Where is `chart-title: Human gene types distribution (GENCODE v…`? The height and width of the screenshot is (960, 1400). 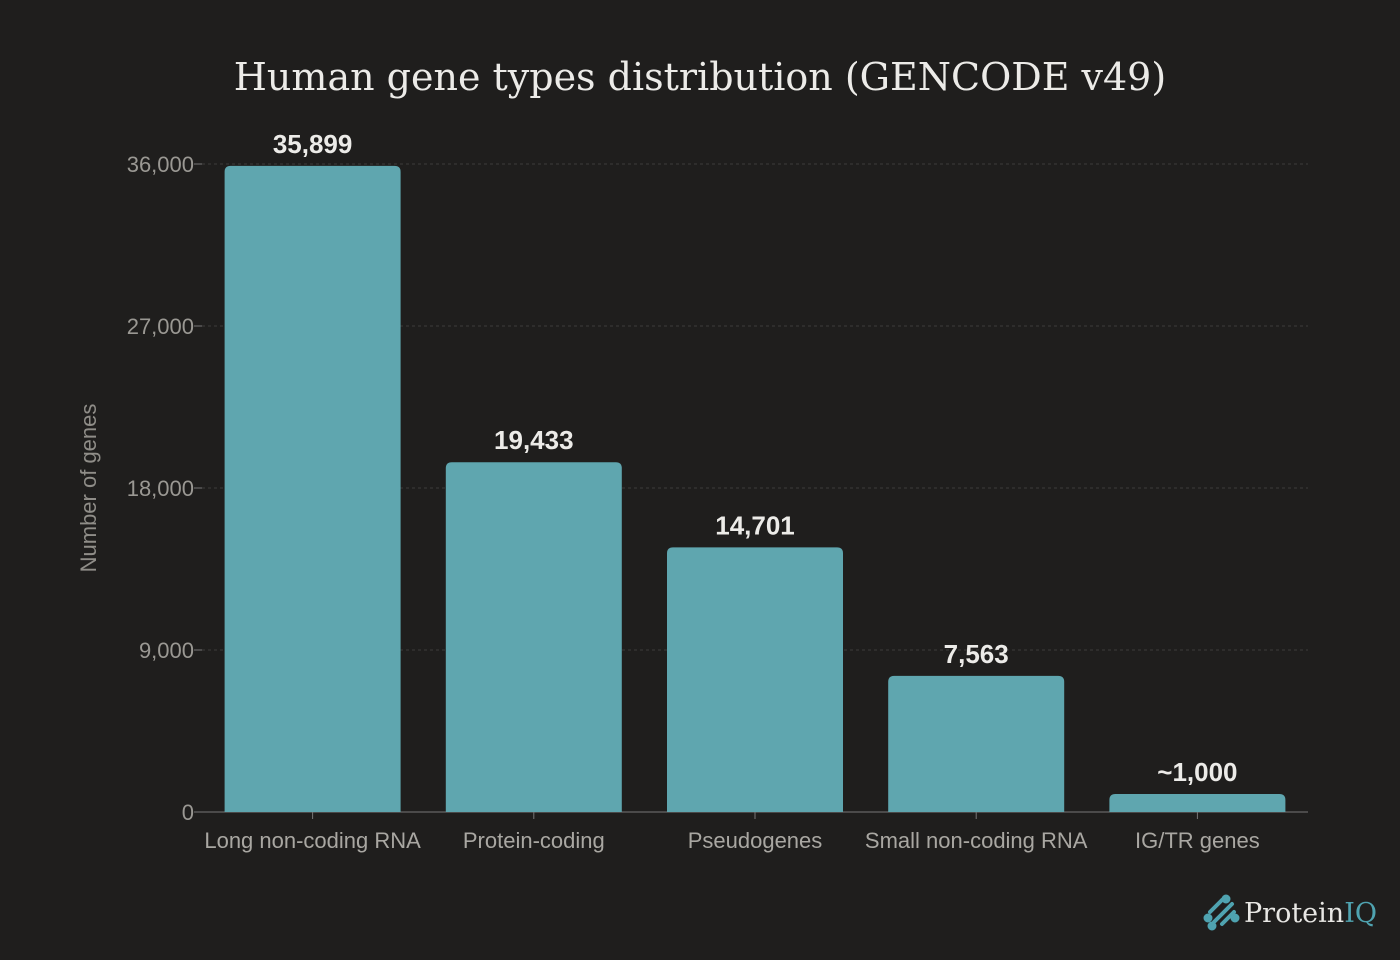 chart-title: Human gene types distribution (GENCODE v… is located at coordinates (700, 77).